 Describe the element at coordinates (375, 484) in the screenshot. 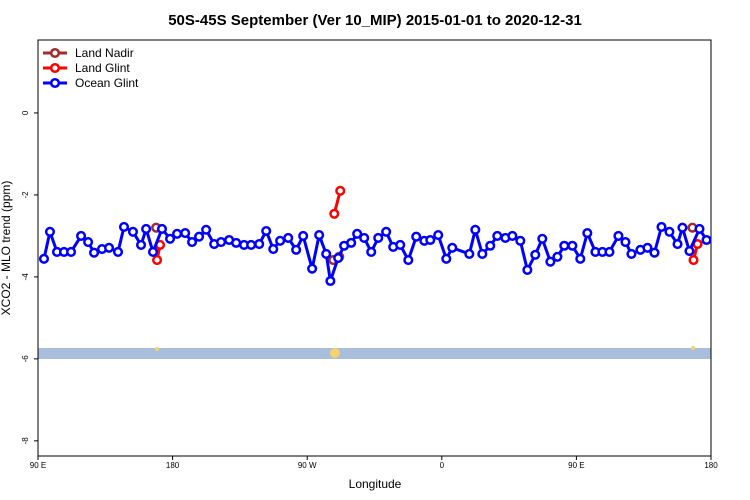

I see `x-axis-label: Longitude` at that location.